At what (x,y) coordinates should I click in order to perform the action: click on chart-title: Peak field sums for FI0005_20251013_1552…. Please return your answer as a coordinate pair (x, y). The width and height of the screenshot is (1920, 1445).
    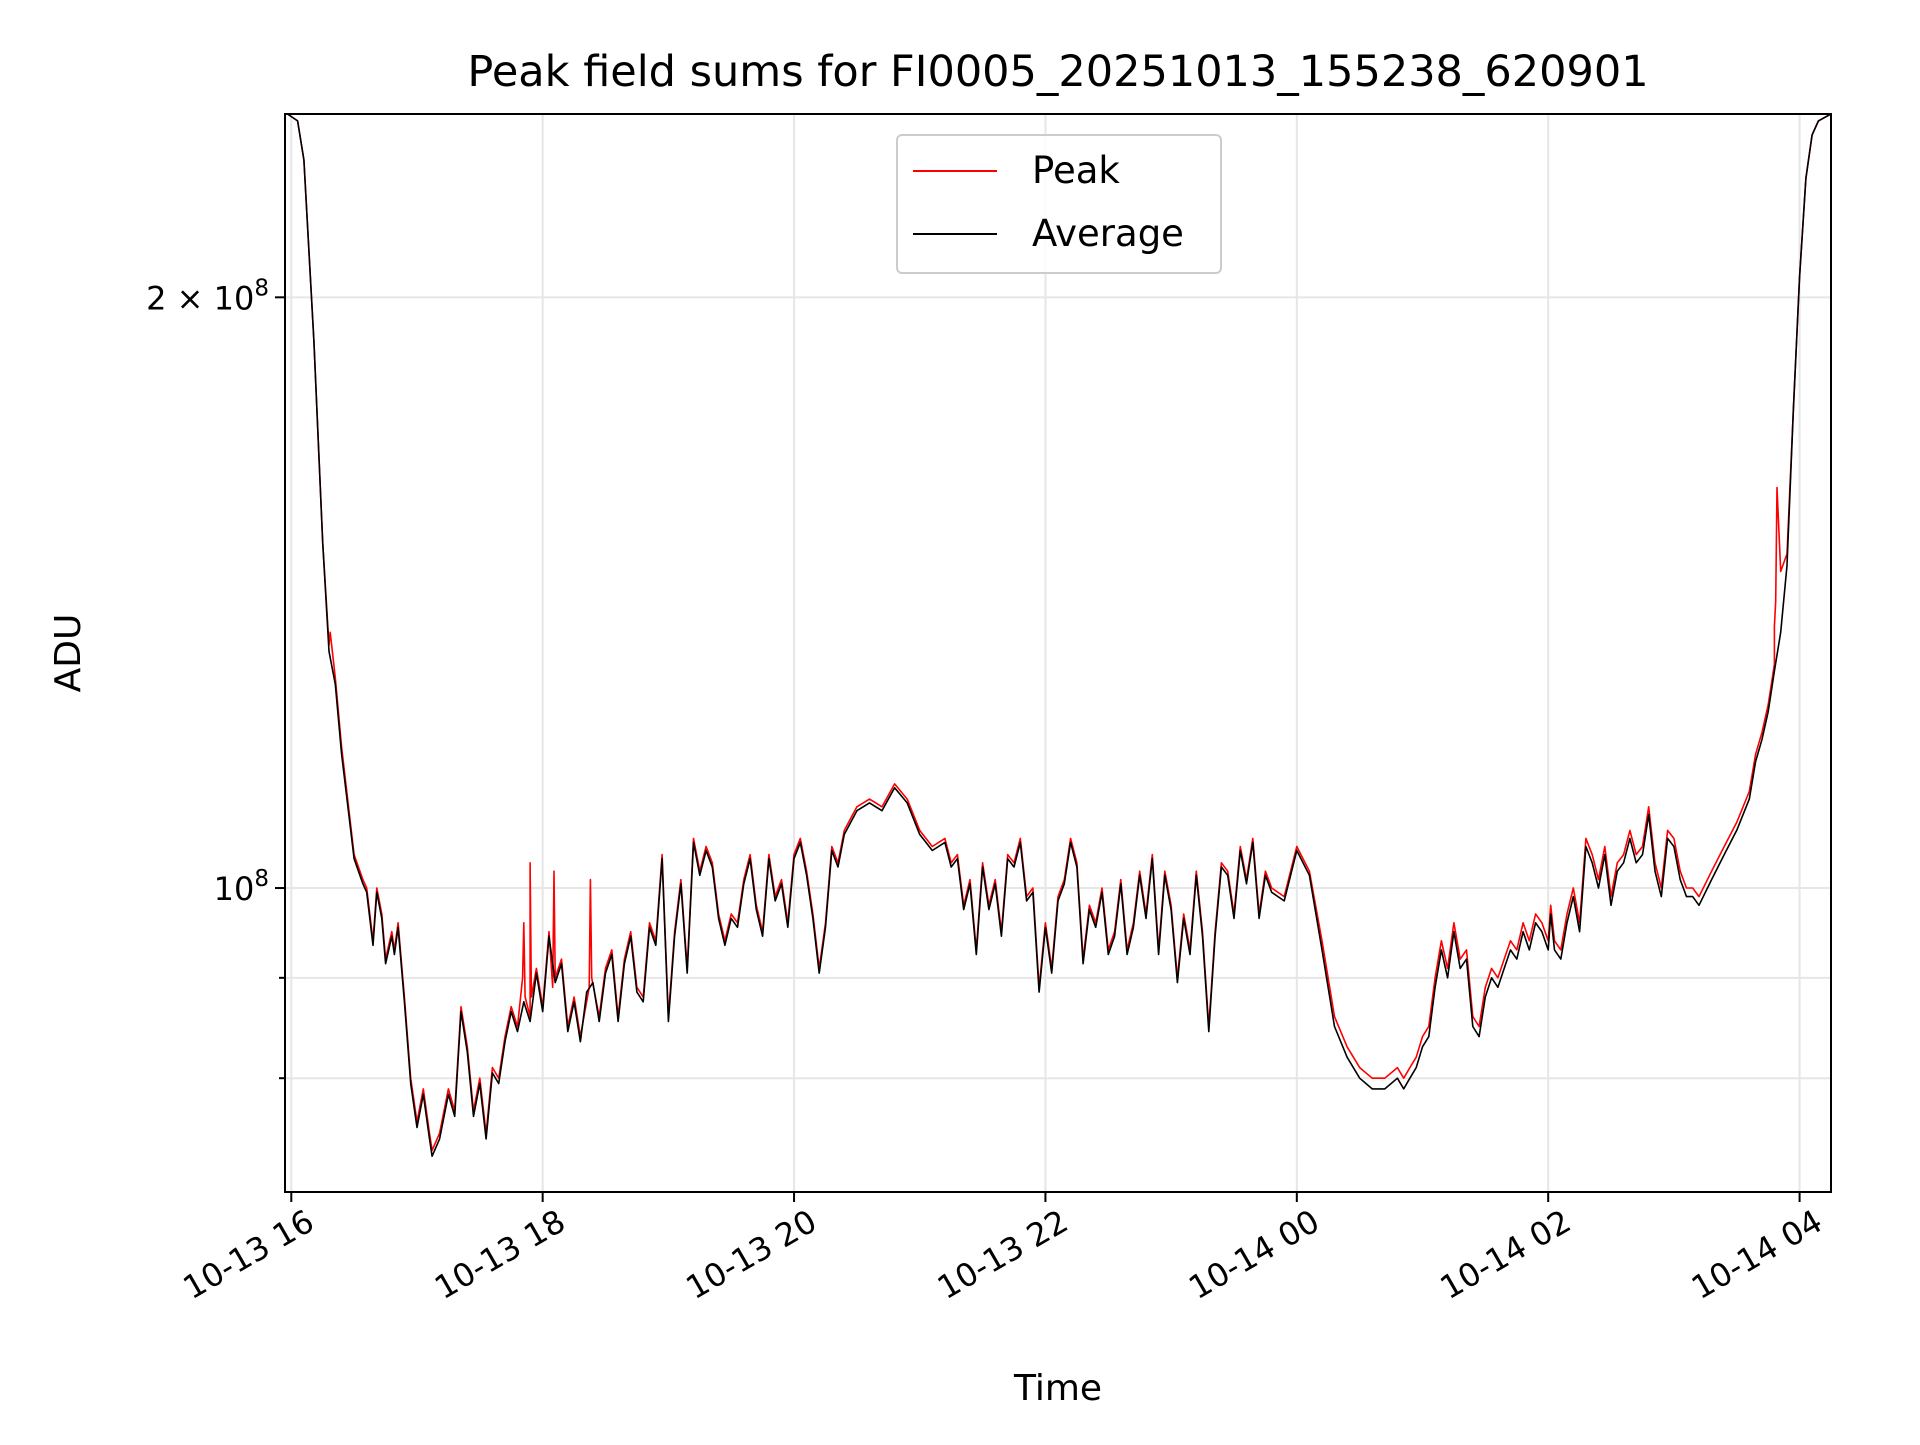
    Looking at the image, I should click on (1057, 72).